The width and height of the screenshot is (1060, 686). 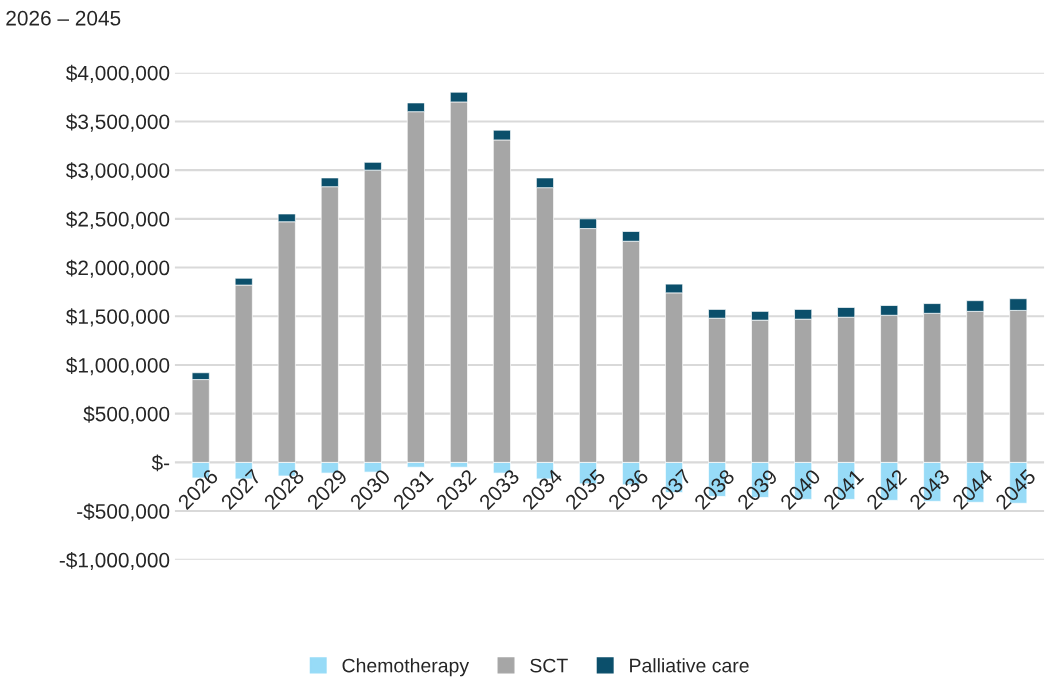 What do you see at coordinates (118, 122) in the screenshot?
I see `y-tick-label: $3,500,000` at bounding box center [118, 122].